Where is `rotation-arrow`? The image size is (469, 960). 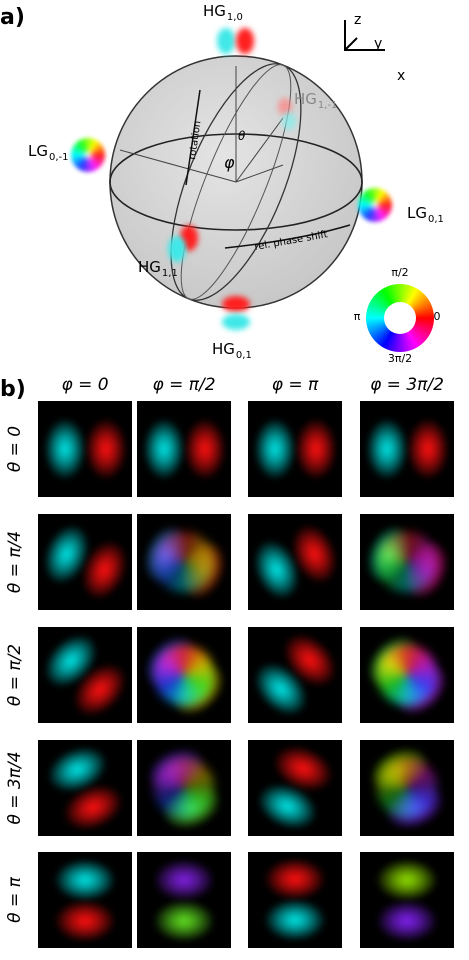
rotation-arrow is located at coordinates (193, 137).